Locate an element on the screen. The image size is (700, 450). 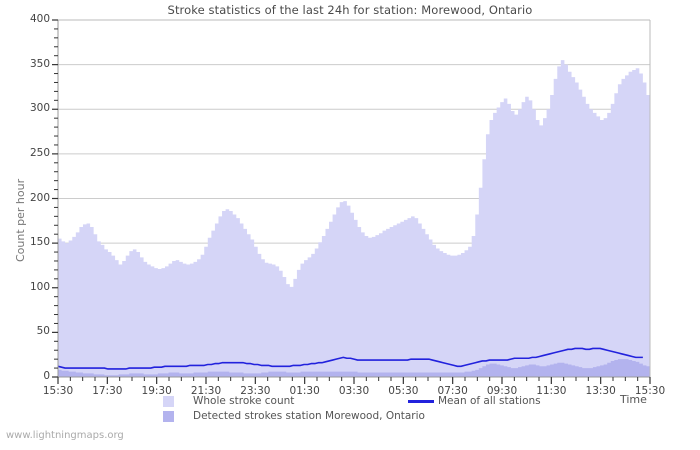
x-tick-label: 19:30 is located at coordinates (156, 391).